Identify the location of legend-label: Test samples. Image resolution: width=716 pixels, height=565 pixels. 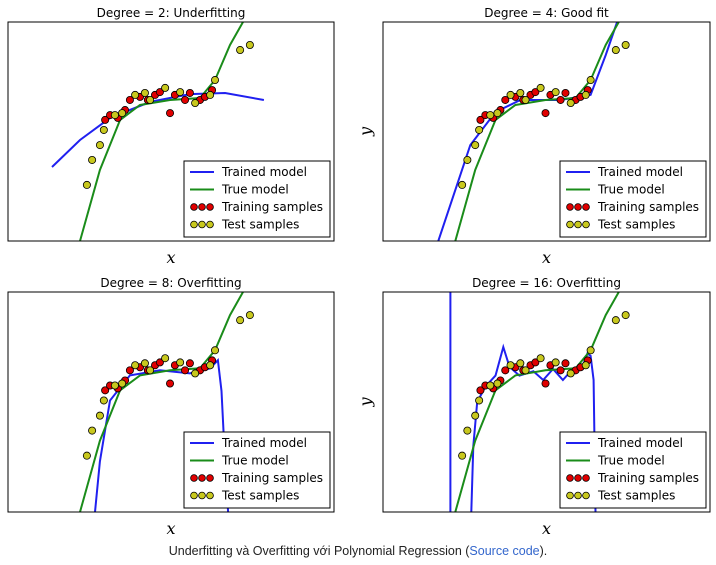
(260, 225).